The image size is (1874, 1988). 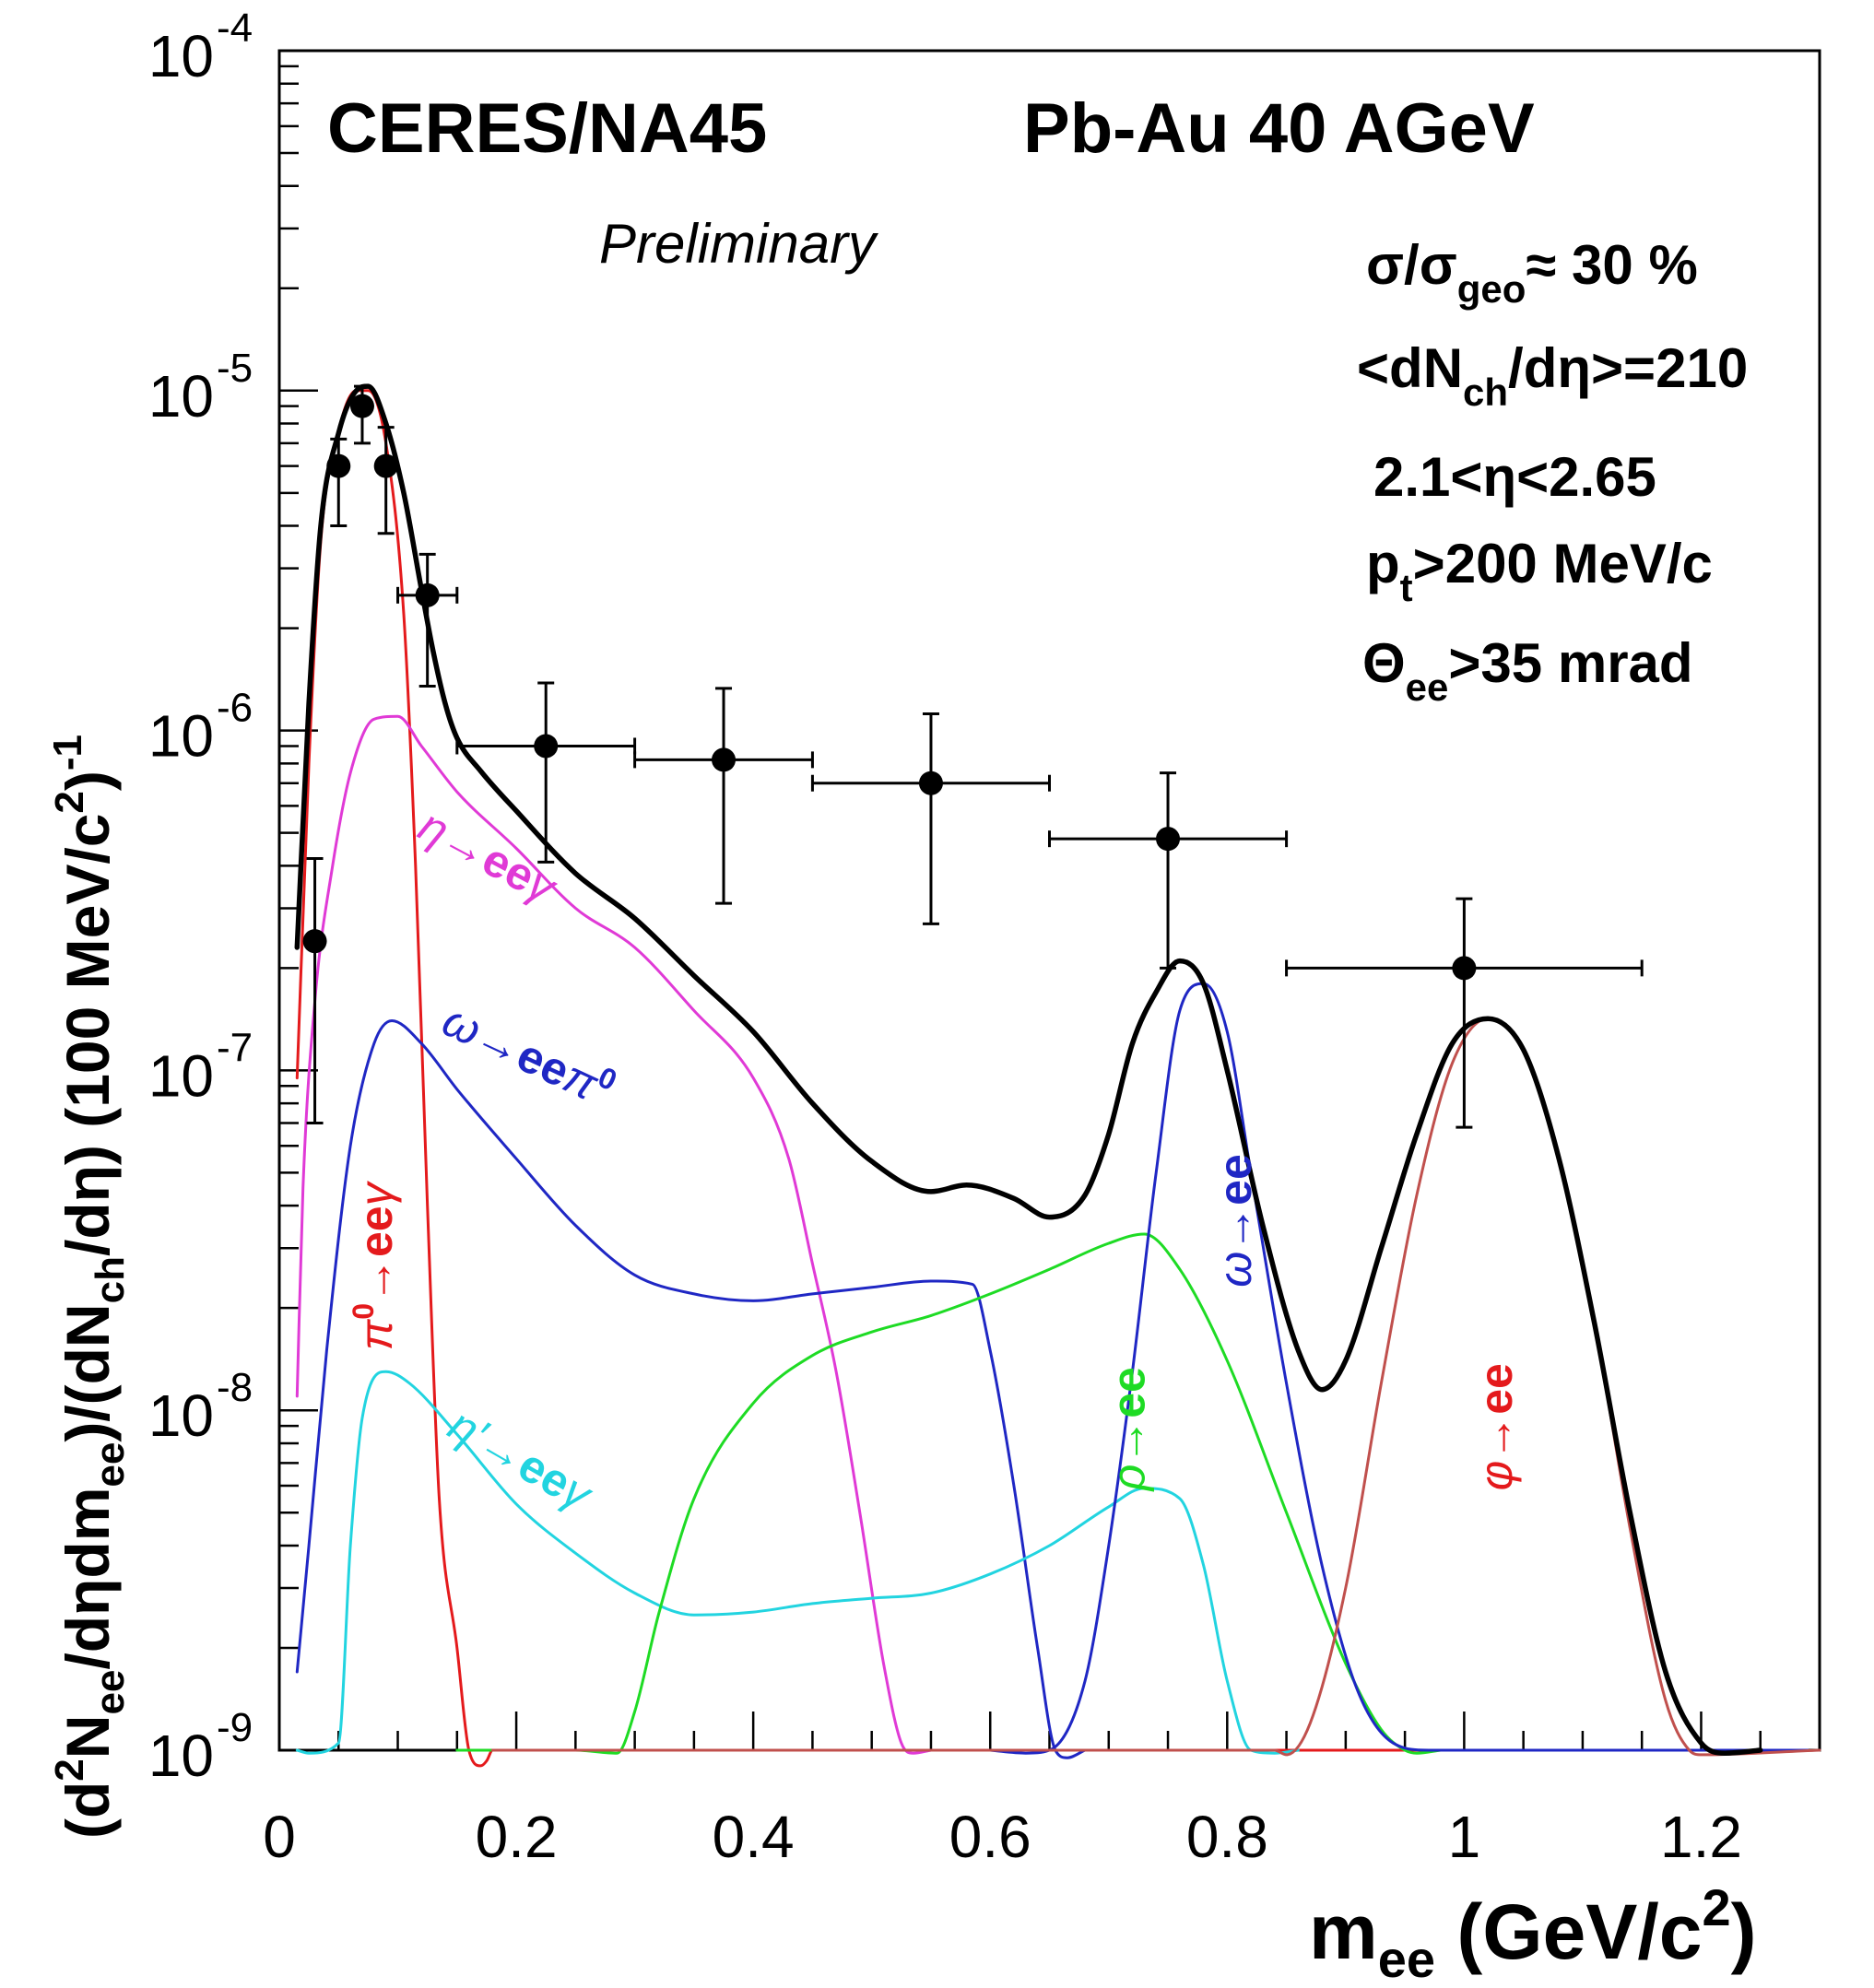 I want to click on y-axis-label-p4: )/(dN, so click(x=87, y=1372).